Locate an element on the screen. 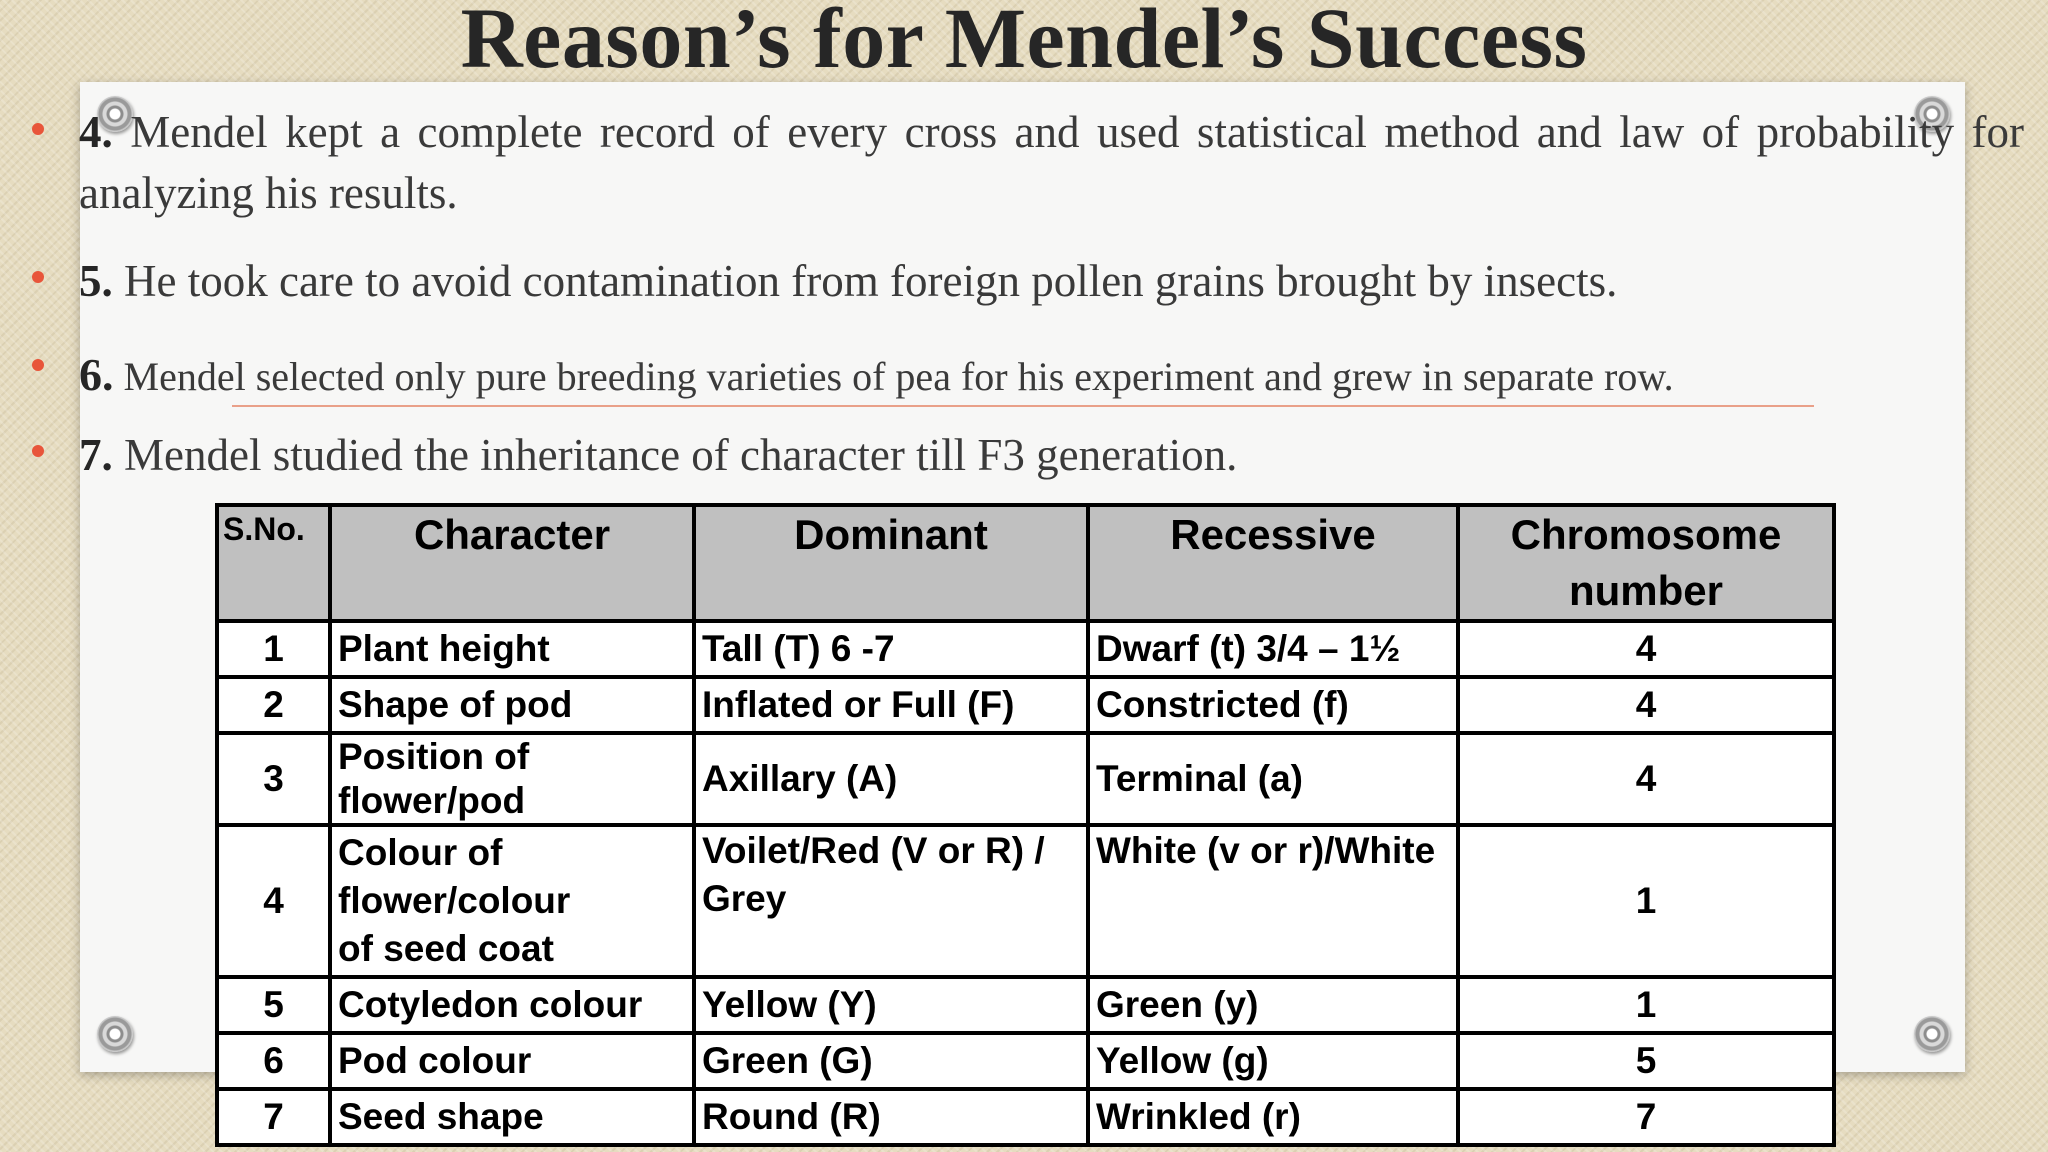 This screenshot has width=2048, height=1152. cell-recessive: Yellow (g) is located at coordinates (1273, 1061).